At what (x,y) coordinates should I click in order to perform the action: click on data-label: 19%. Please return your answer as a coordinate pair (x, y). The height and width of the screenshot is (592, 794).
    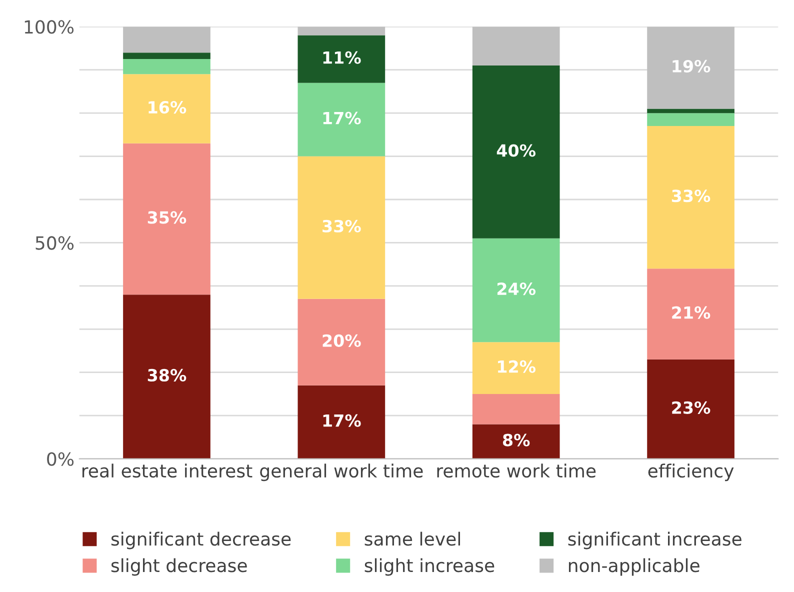
    Looking at the image, I should click on (691, 66).